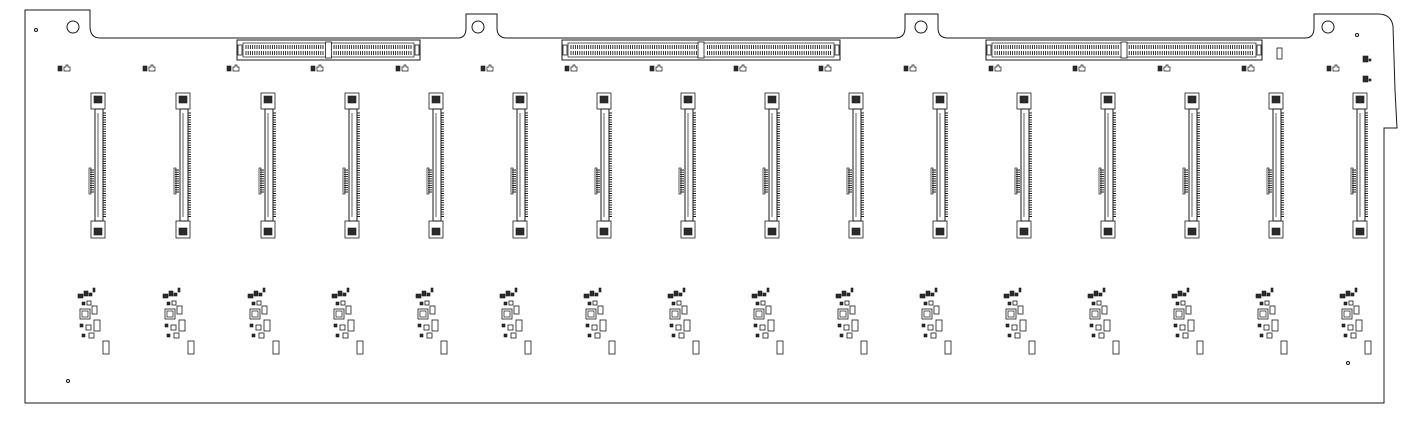 The image size is (1417, 423). Describe the element at coordinates (740, 68) in the screenshot. I see `led-indicator` at that location.